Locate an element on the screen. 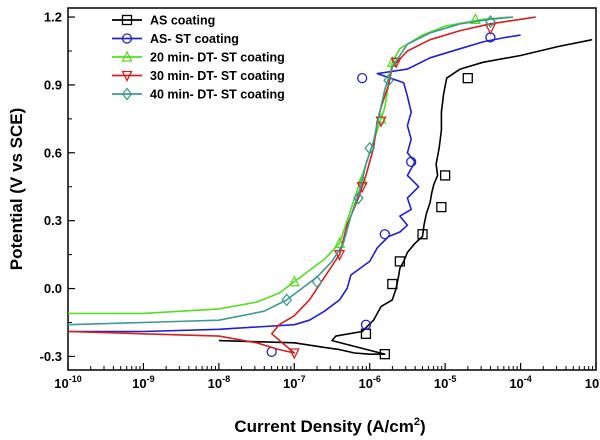  x-tick-label: 10⁻⁶ is located at coordinates (369, 382).